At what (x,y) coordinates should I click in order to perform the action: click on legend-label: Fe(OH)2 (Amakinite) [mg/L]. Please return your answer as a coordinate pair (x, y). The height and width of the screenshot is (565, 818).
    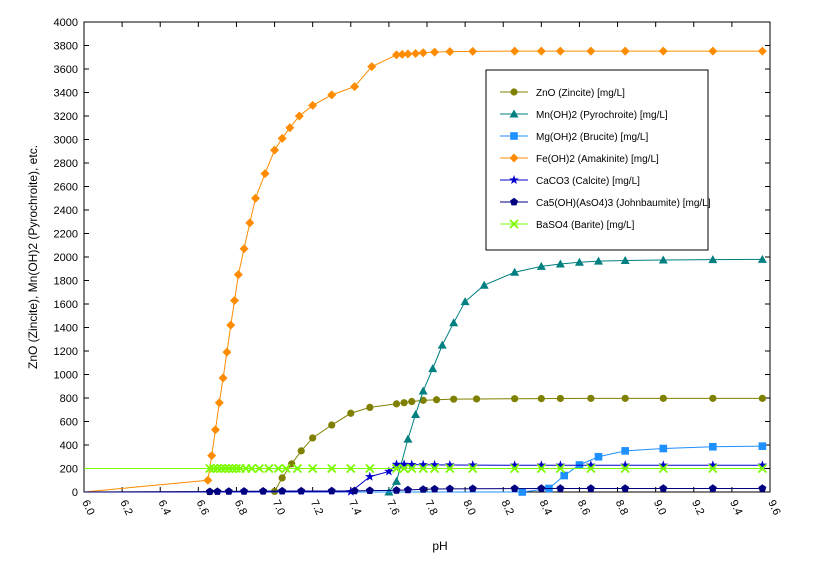
    Looking at the image, I should click on (597, 159).